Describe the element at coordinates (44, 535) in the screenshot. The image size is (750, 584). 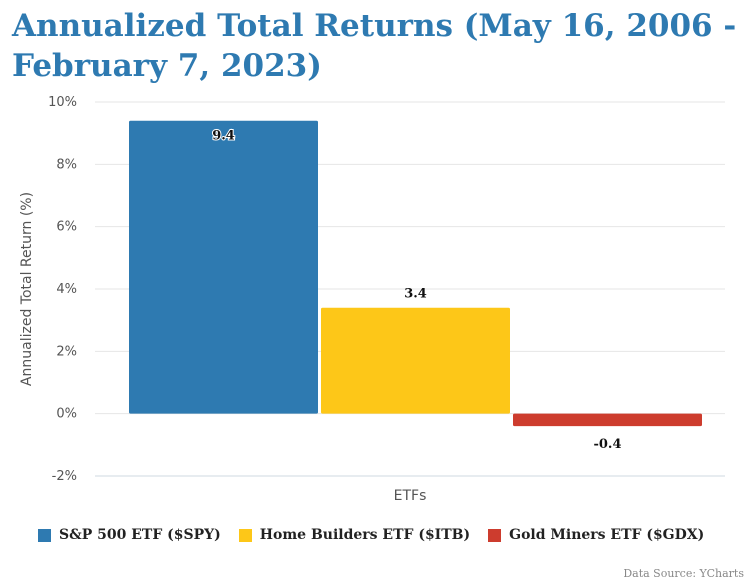
I see `legend-swatch-spy` at that location.